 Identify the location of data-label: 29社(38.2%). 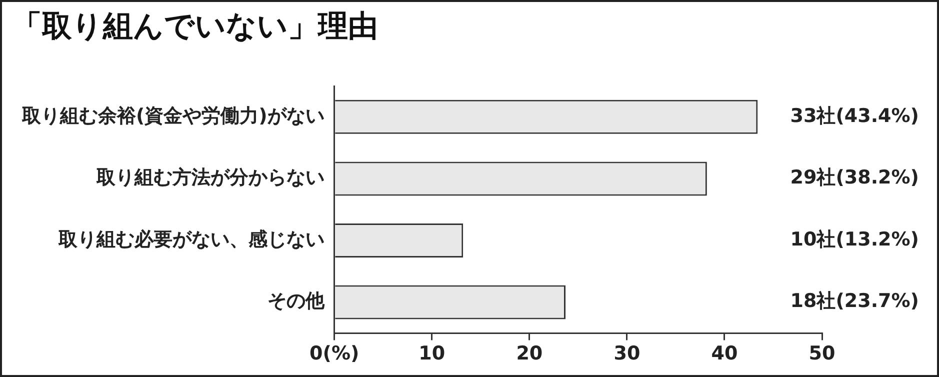
(854, 177).